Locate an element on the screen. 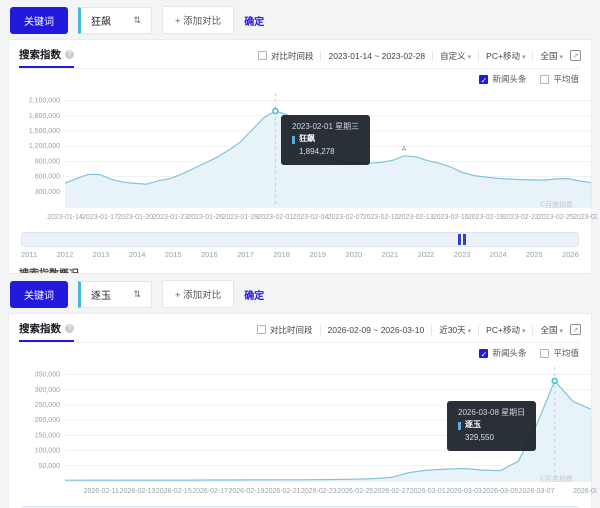 The height and width of the screenshot is (508, 600). timeline-handle is located at coordinates (462, 239).